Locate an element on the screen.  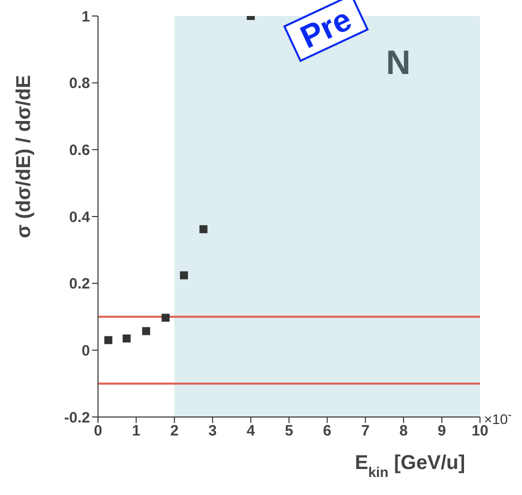
x-tick-label: 0 is located at coordinates (98, 431).